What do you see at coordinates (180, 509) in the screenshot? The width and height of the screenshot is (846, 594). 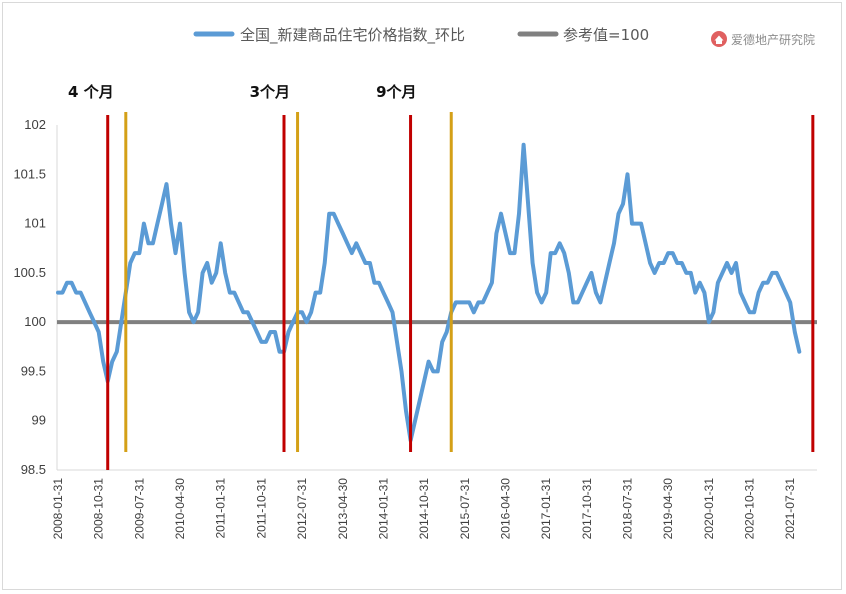 I see `x-tick-label: 2010-04-30` at bounding box center [180, 509].